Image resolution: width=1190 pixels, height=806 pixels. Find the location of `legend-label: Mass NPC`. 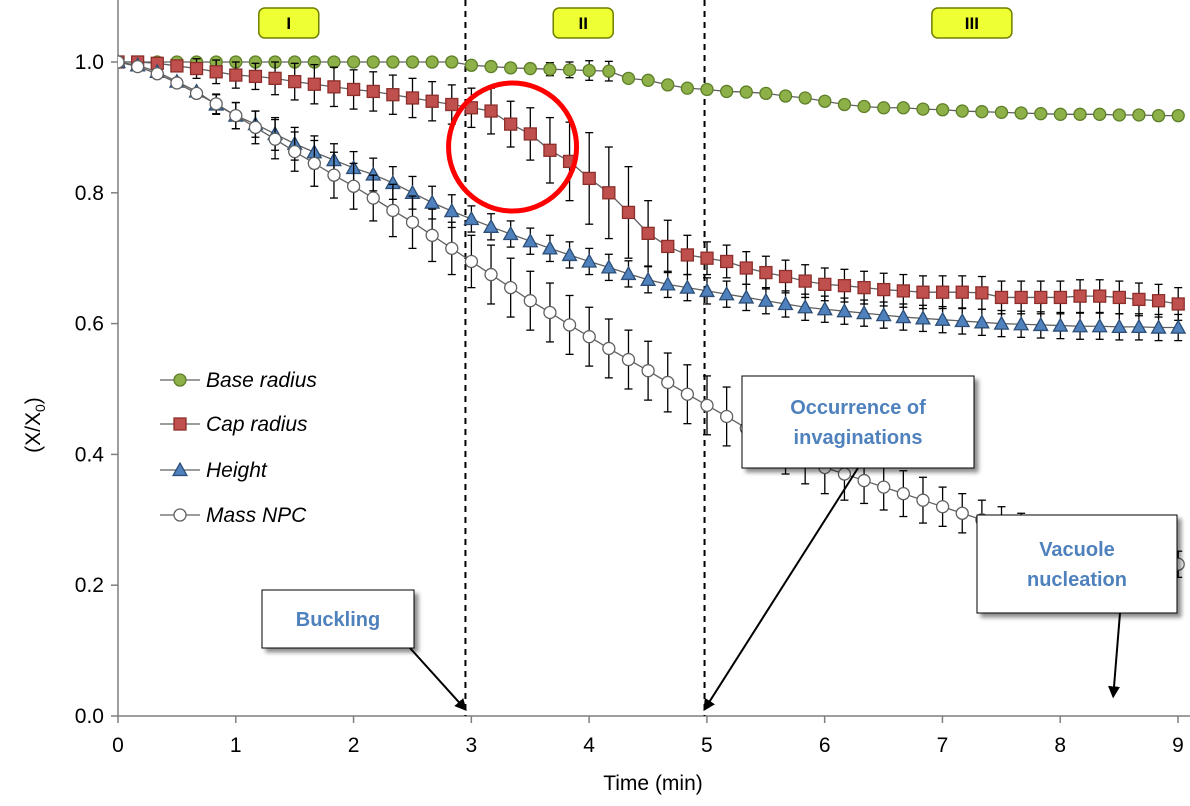

legend-label: Mass NPC is located at coordinates (256, 515).